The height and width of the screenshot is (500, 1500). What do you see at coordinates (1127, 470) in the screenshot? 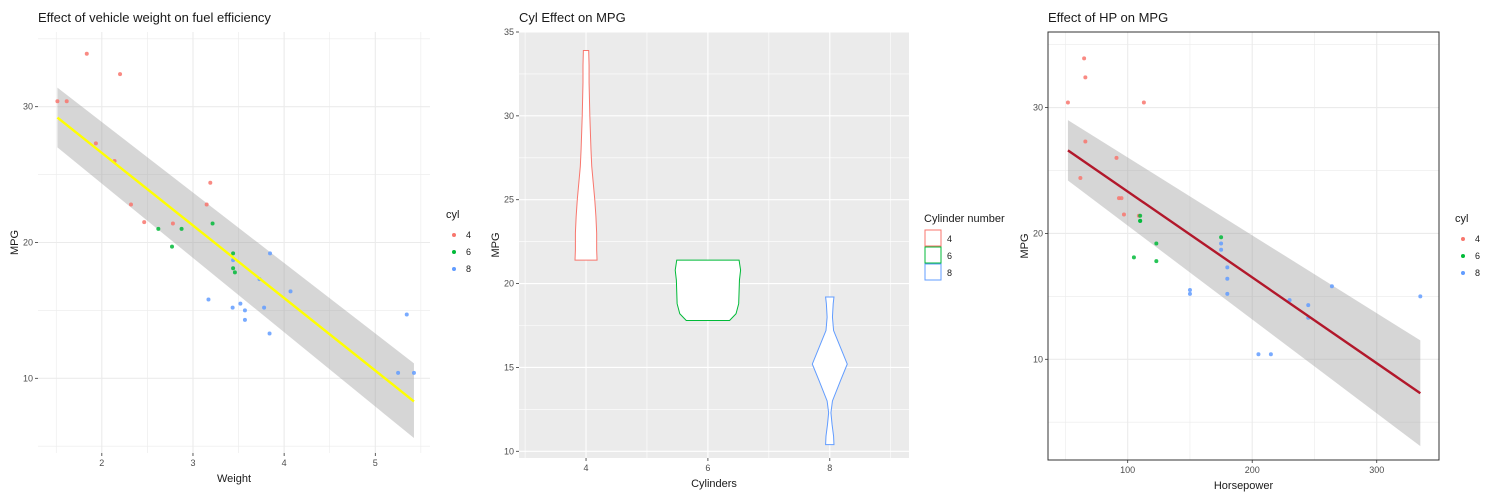
I see `x-tick-label: 100` at bounding box center [1127, 470].